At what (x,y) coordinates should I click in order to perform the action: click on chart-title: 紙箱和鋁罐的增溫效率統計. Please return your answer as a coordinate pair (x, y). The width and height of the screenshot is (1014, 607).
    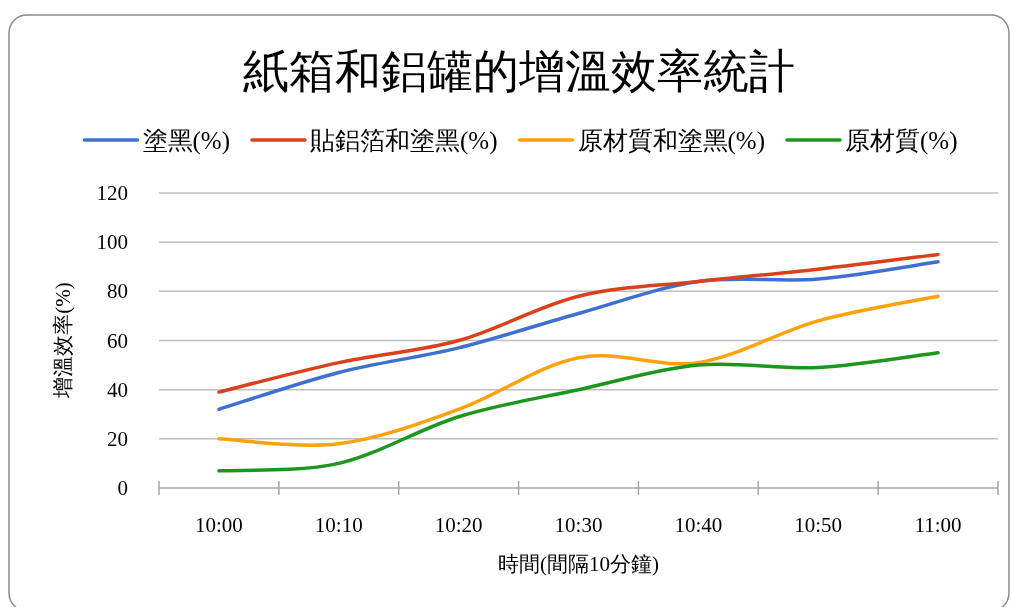
    Looking at the image, I should click on (519, 71).